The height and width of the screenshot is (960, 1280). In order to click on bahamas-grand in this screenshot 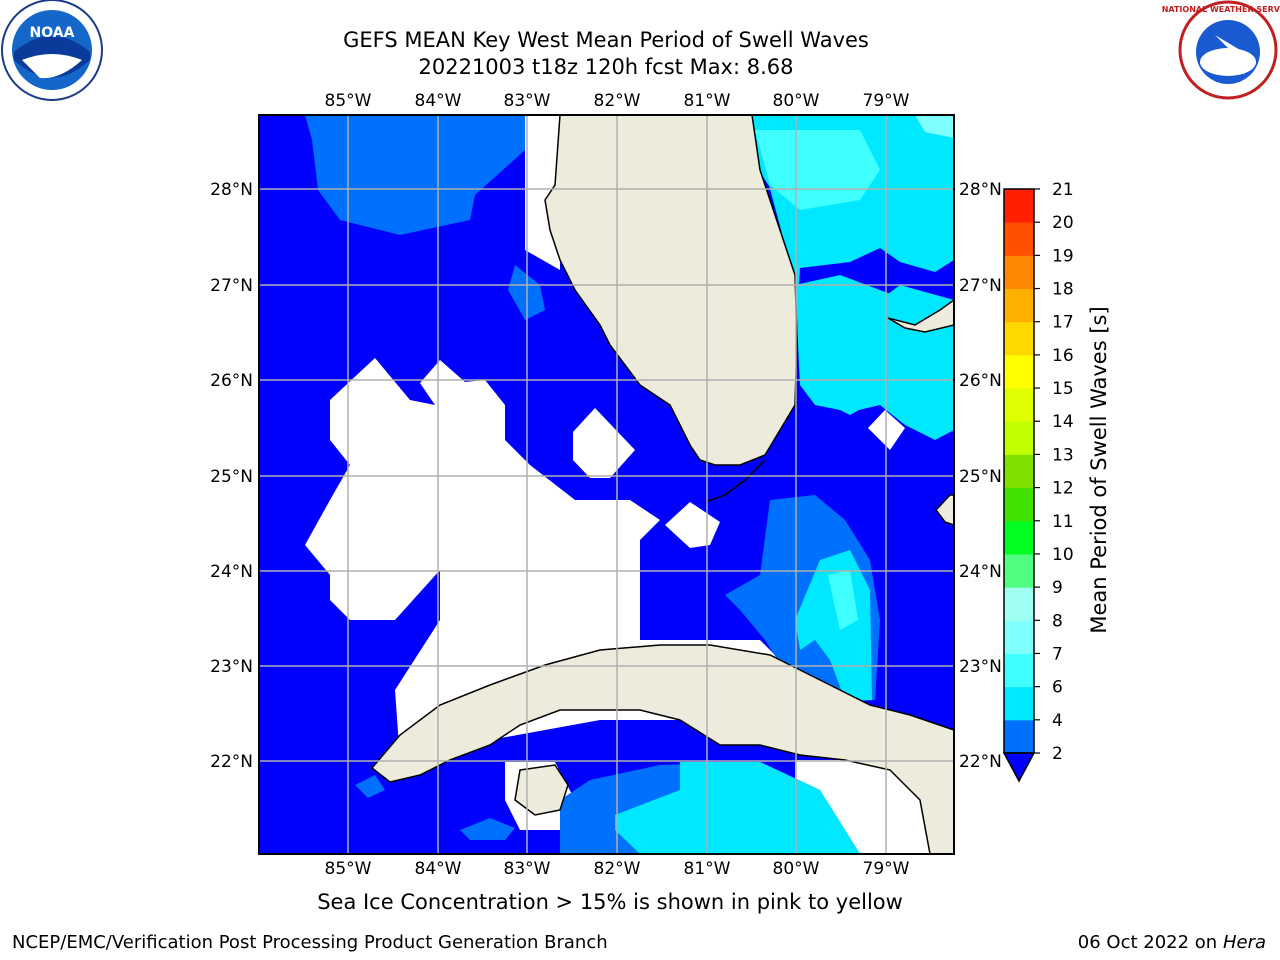, I will do `click(920, 316)`.